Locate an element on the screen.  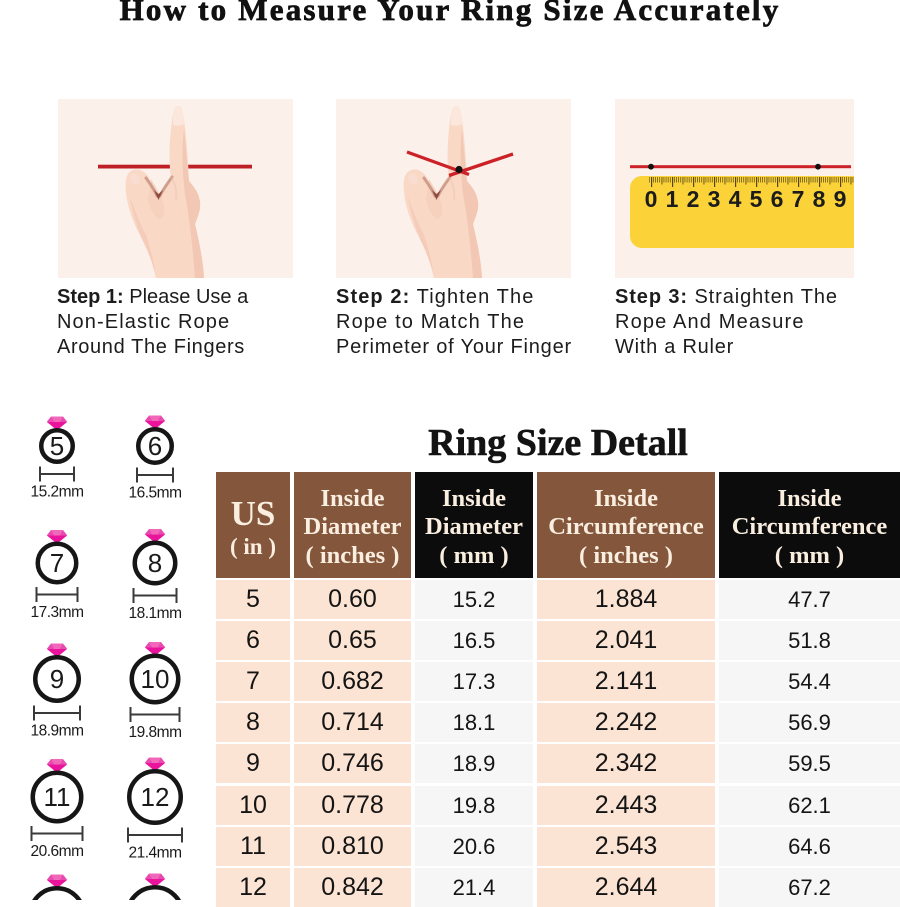
svg-text: 4 is located at coordinates (735, 199).